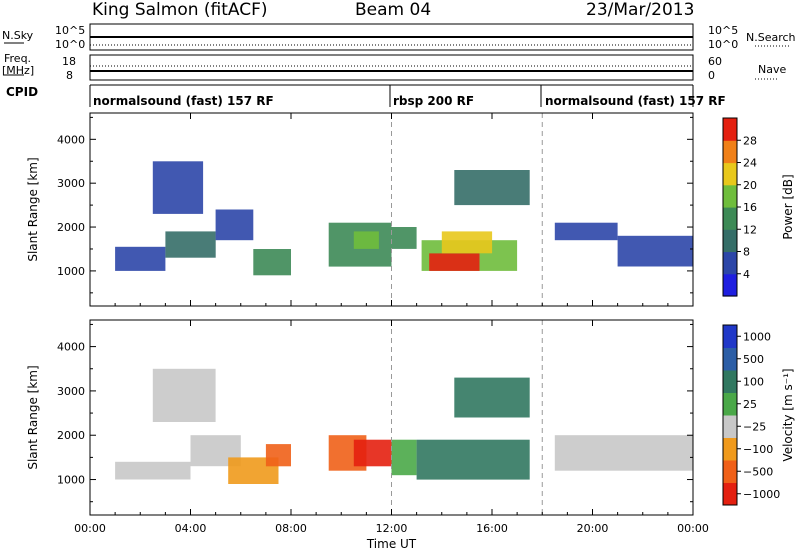  I want to click on colorbar-tick-label: −1000, so click(761, 494).